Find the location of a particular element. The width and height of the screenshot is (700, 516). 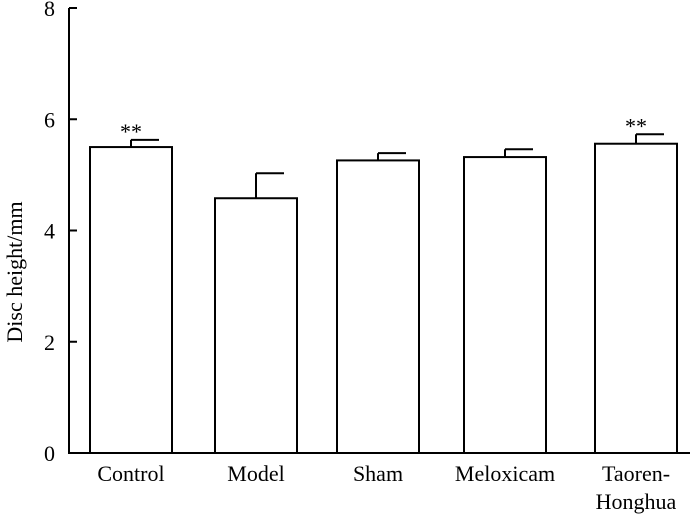

y-tick-label: 0 is located at coordinates (49, 453).